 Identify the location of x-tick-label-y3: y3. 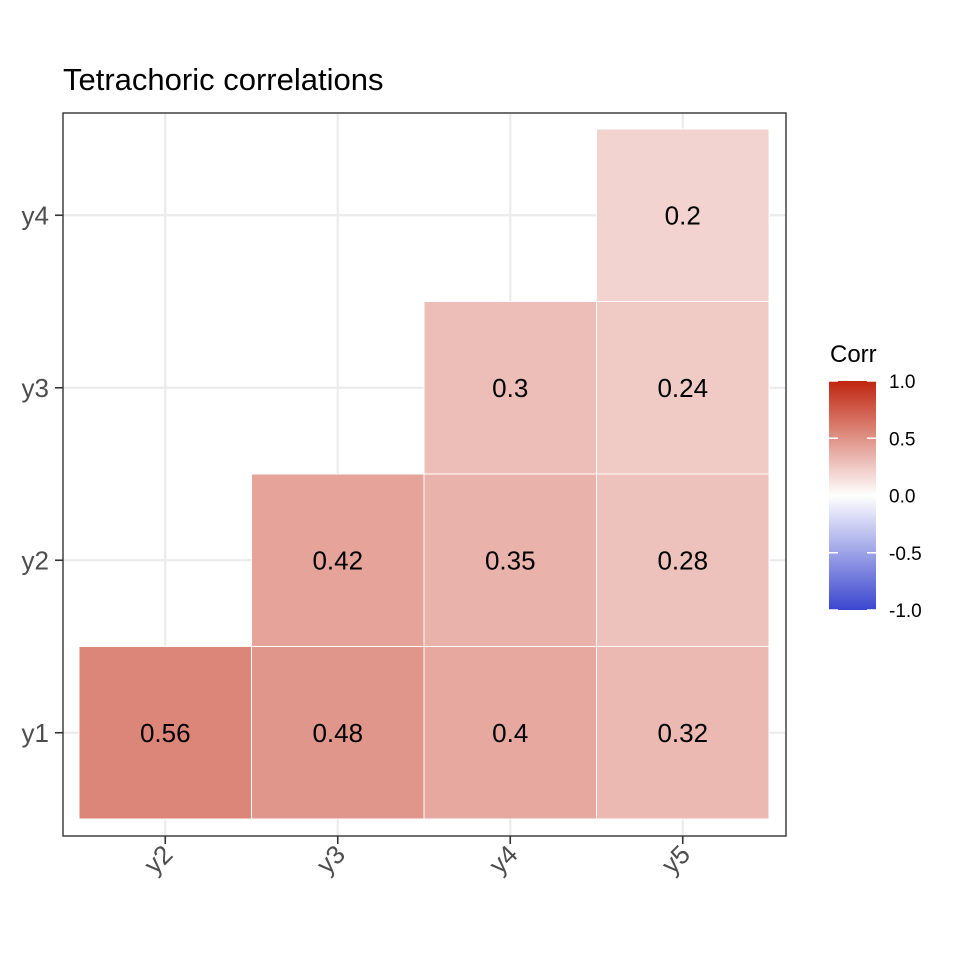
(330, 859).